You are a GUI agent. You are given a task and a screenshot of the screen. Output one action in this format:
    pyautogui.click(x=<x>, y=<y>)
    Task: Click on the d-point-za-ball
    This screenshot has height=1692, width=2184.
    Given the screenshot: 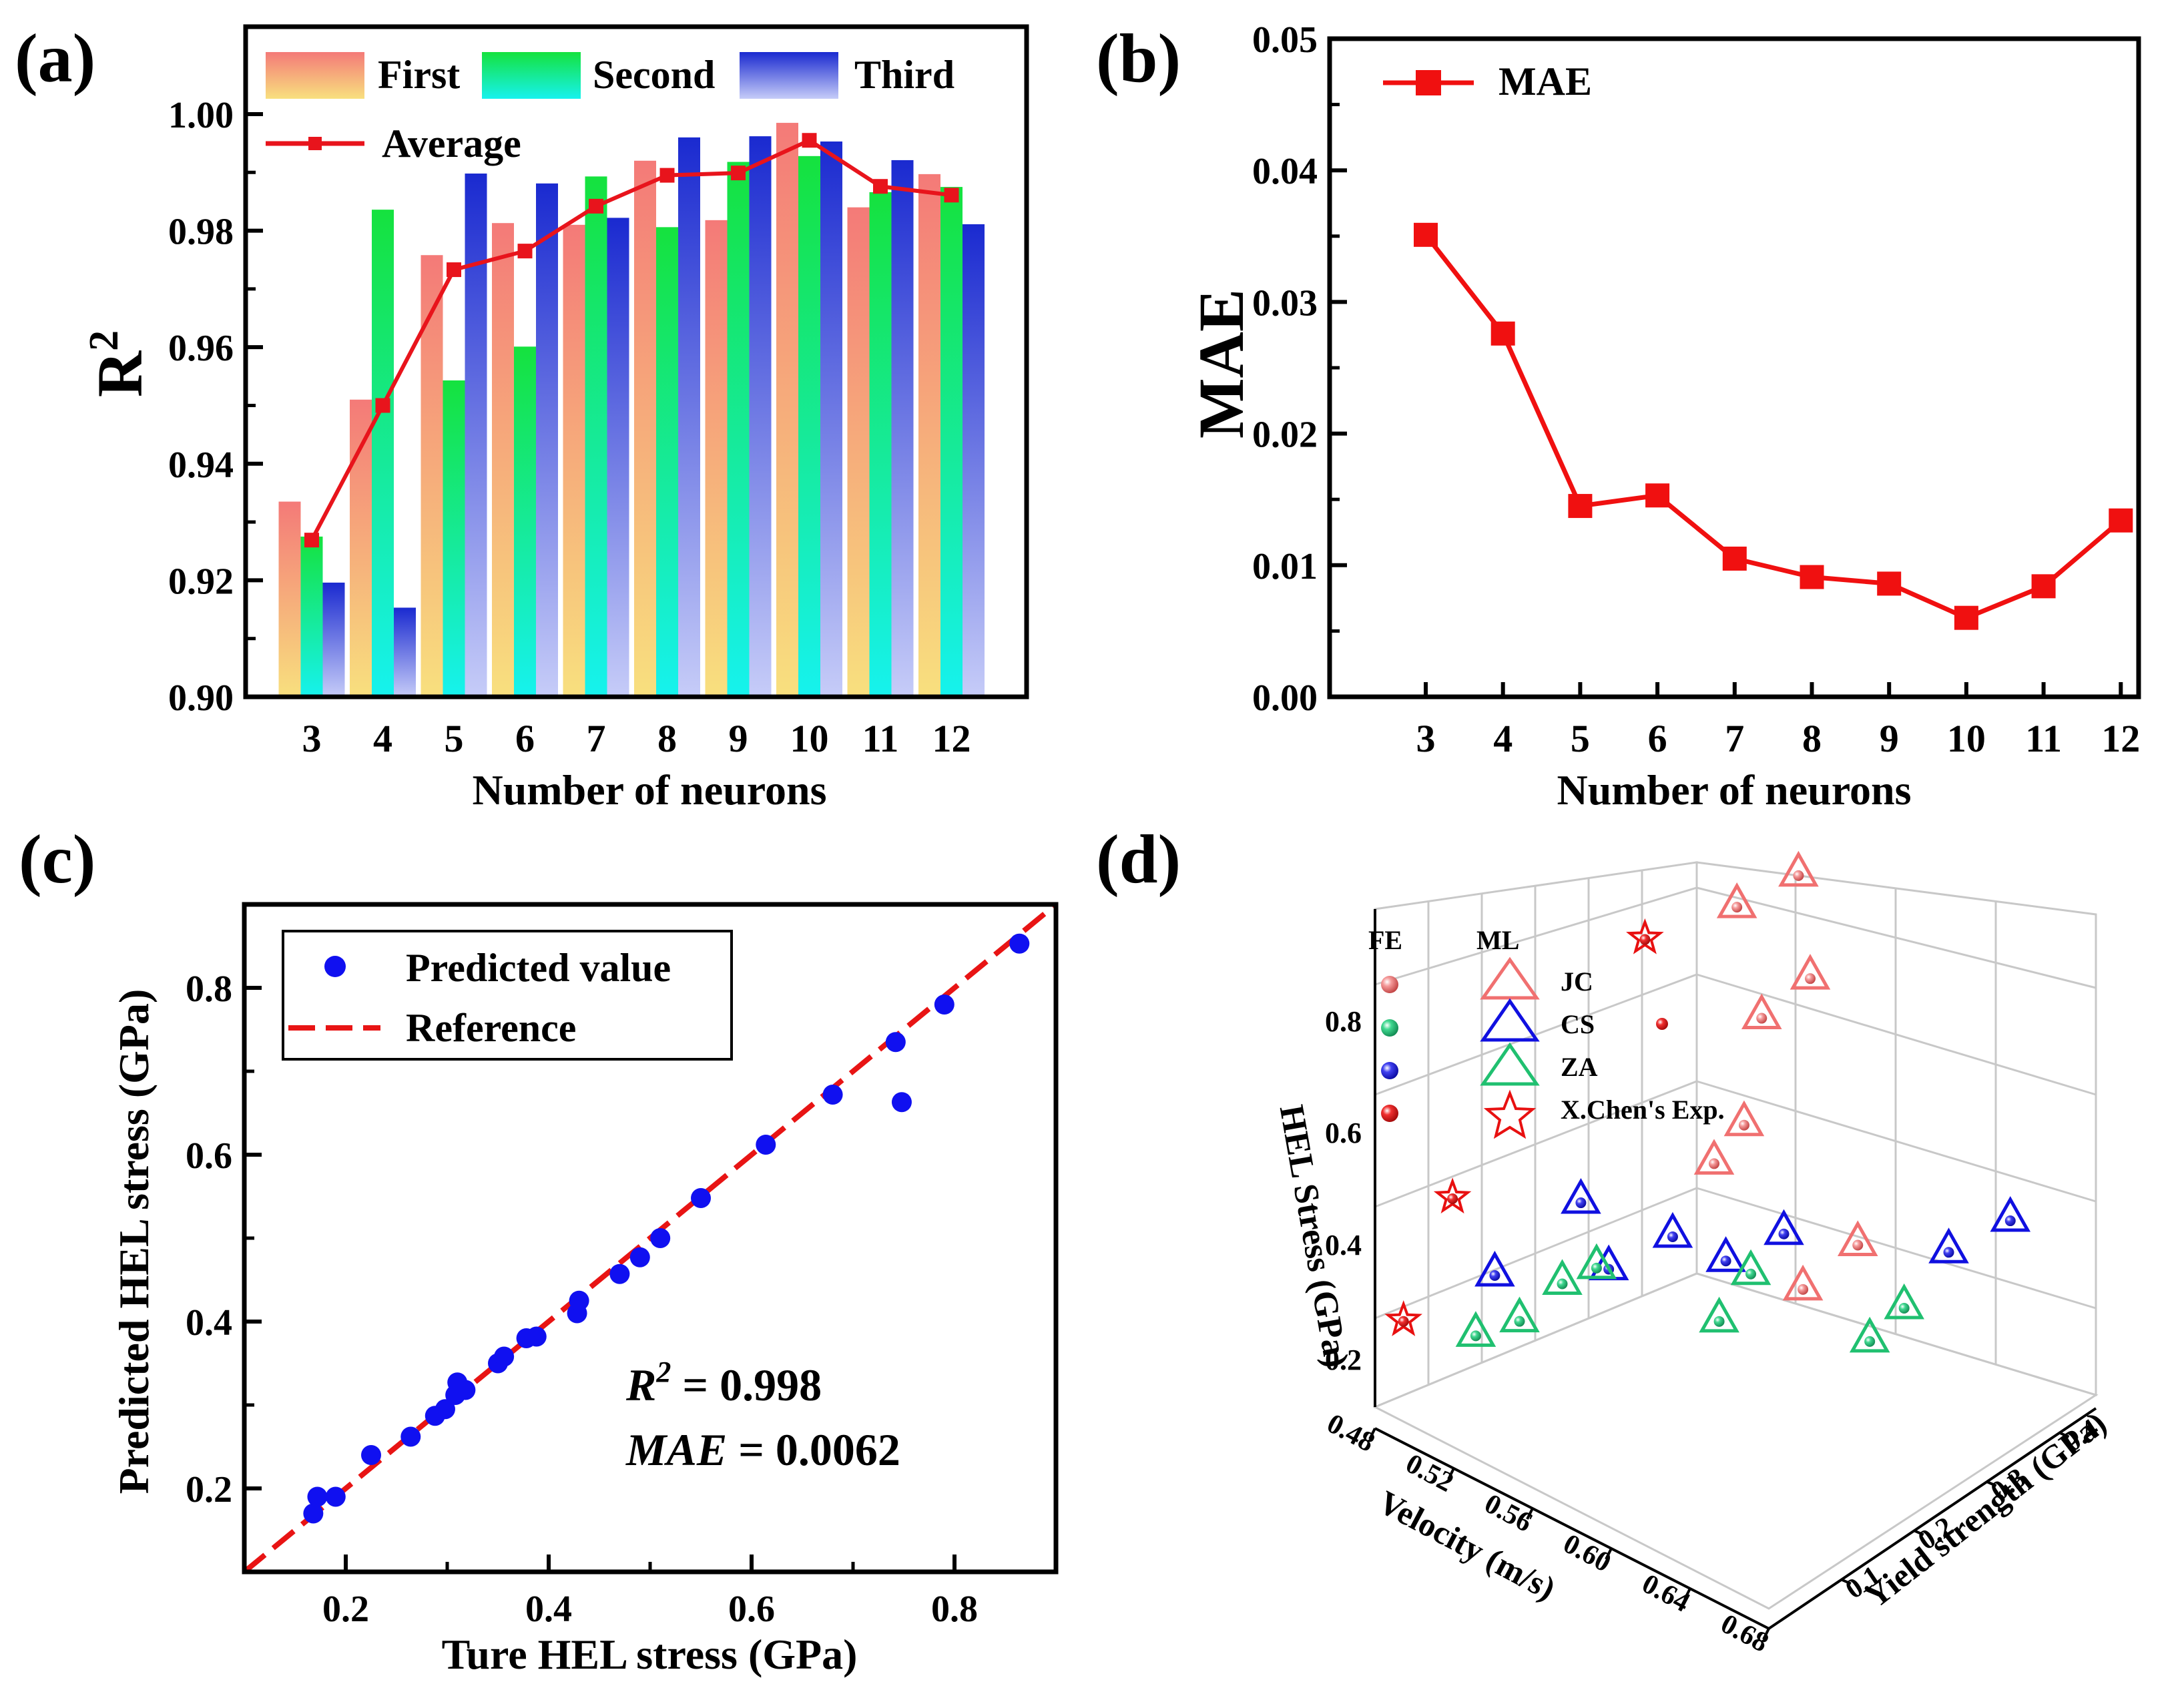 What is the action you would take?
    pyautogui.click(x=1904, y=1308)
    